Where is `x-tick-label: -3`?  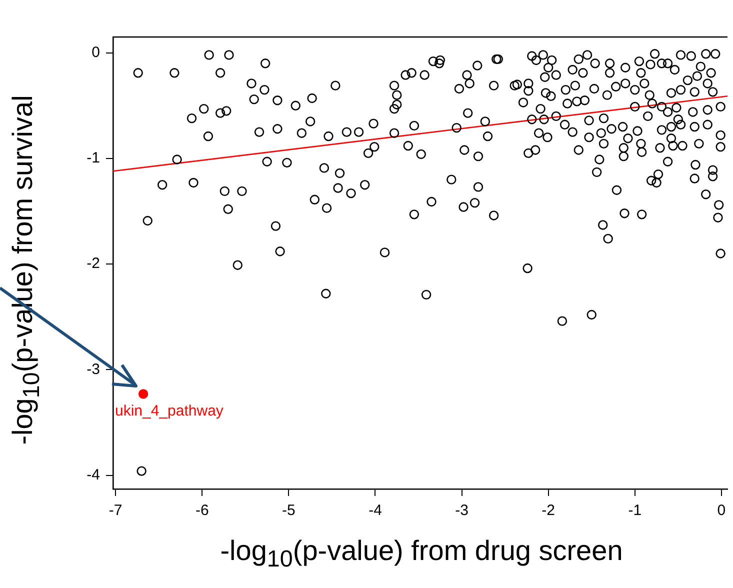
x-tick-label: -3 is located at coordinates (461, 511).